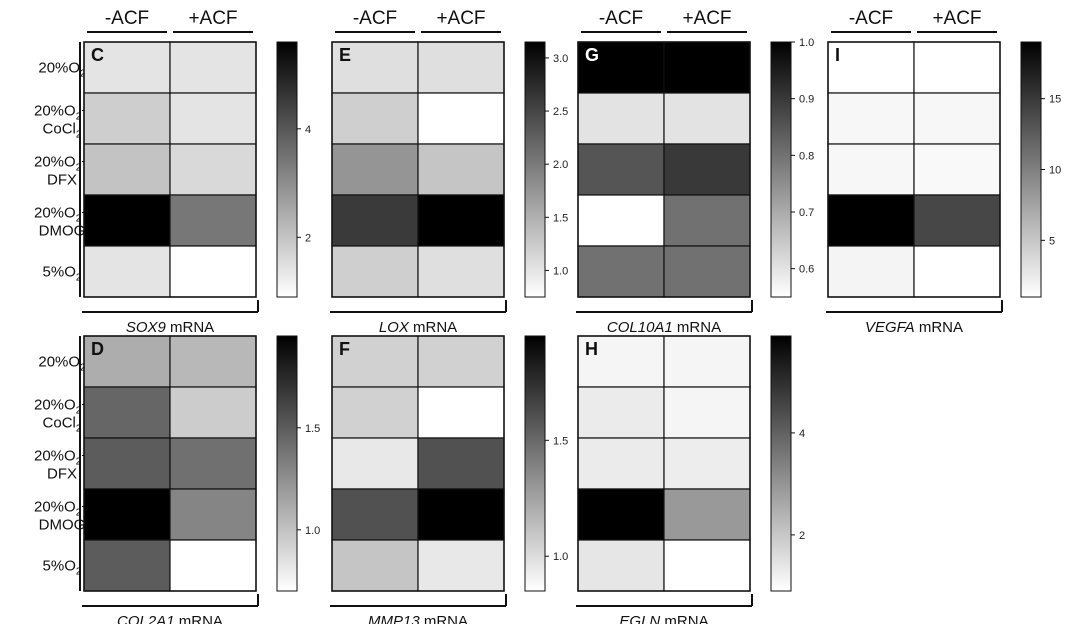  Describe the element at coordinates (560, 165) in the screenshot. I see `colorbar-tick-label: 2.0` at that location.